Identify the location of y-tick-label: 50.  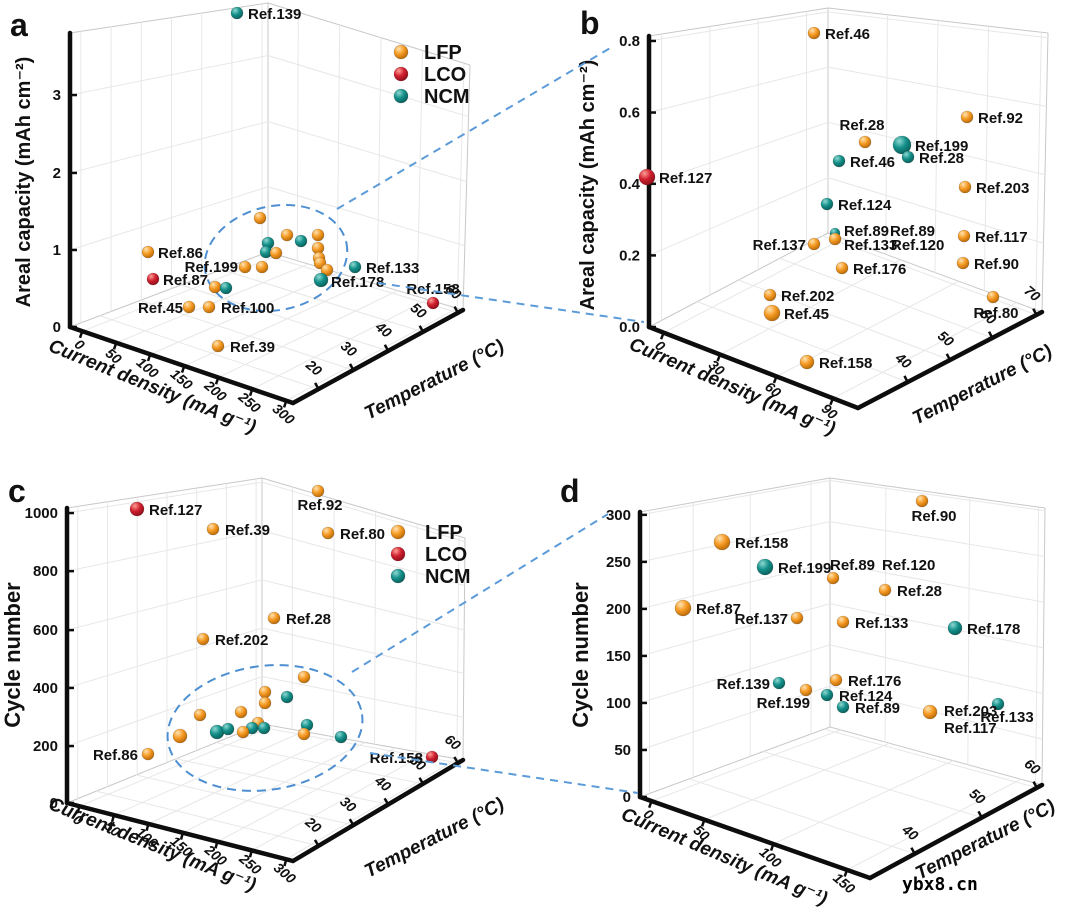
(622, 750).